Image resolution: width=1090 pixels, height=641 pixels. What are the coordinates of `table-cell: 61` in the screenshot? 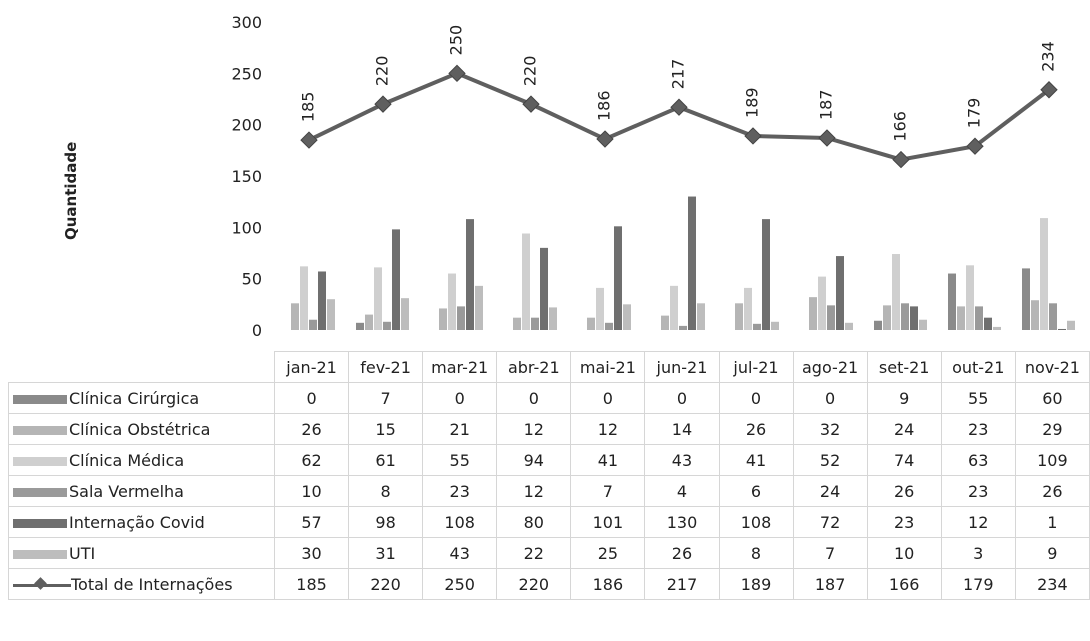 It's located at (386, 460).